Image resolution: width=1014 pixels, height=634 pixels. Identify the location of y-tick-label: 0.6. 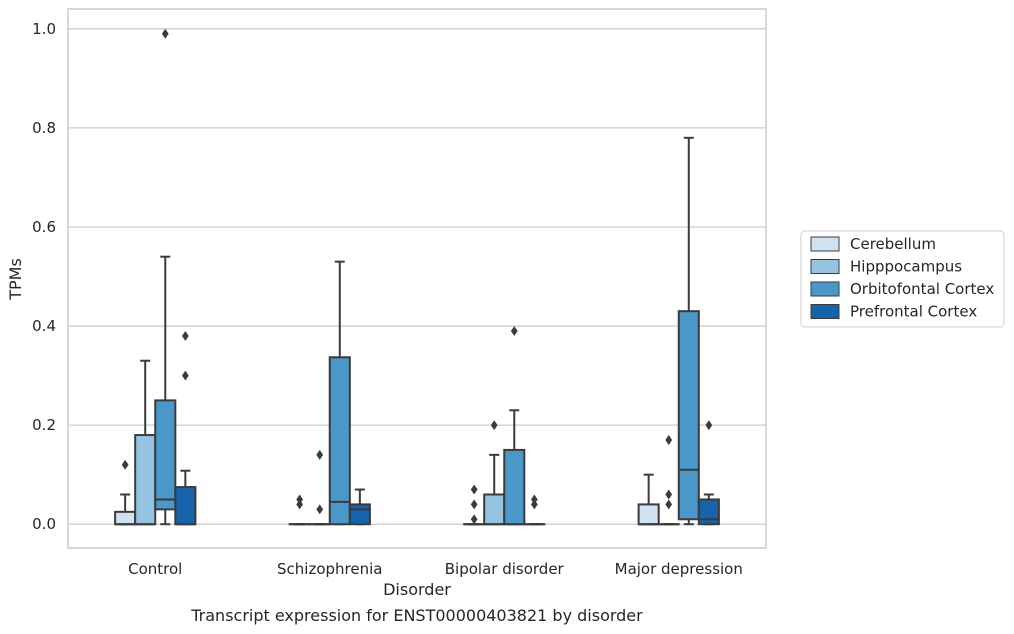
(44, 227).